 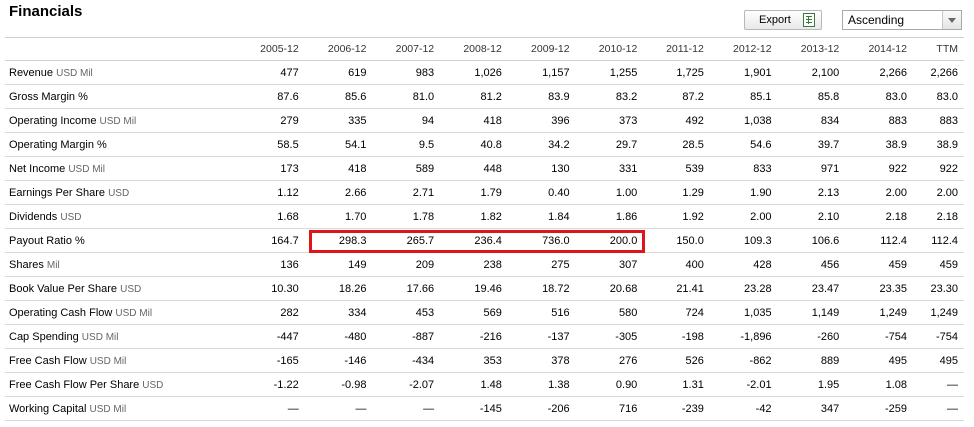 I want to click on table-cell: 81.2, so click(x=474, y=96).